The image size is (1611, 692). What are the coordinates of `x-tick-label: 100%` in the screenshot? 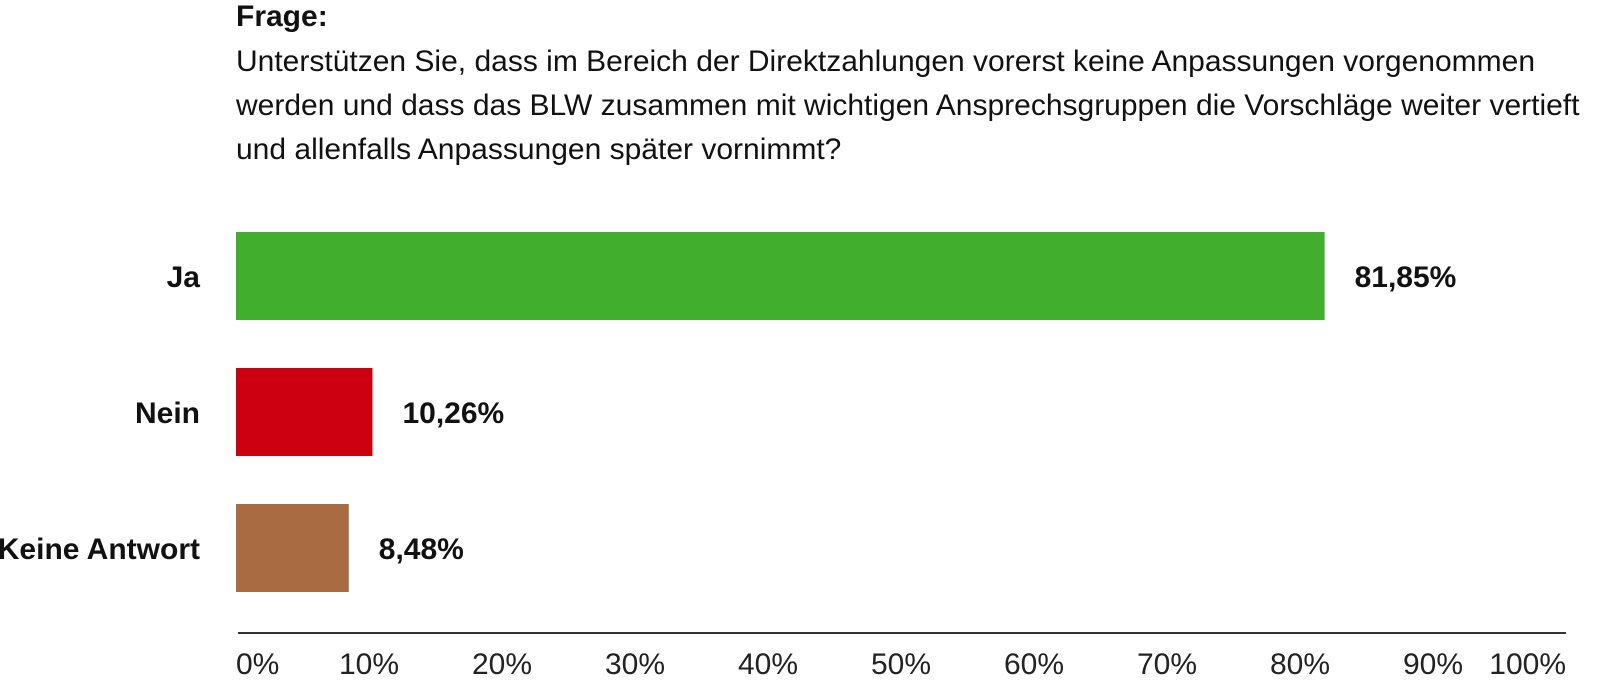 It's located at (1527, 664).